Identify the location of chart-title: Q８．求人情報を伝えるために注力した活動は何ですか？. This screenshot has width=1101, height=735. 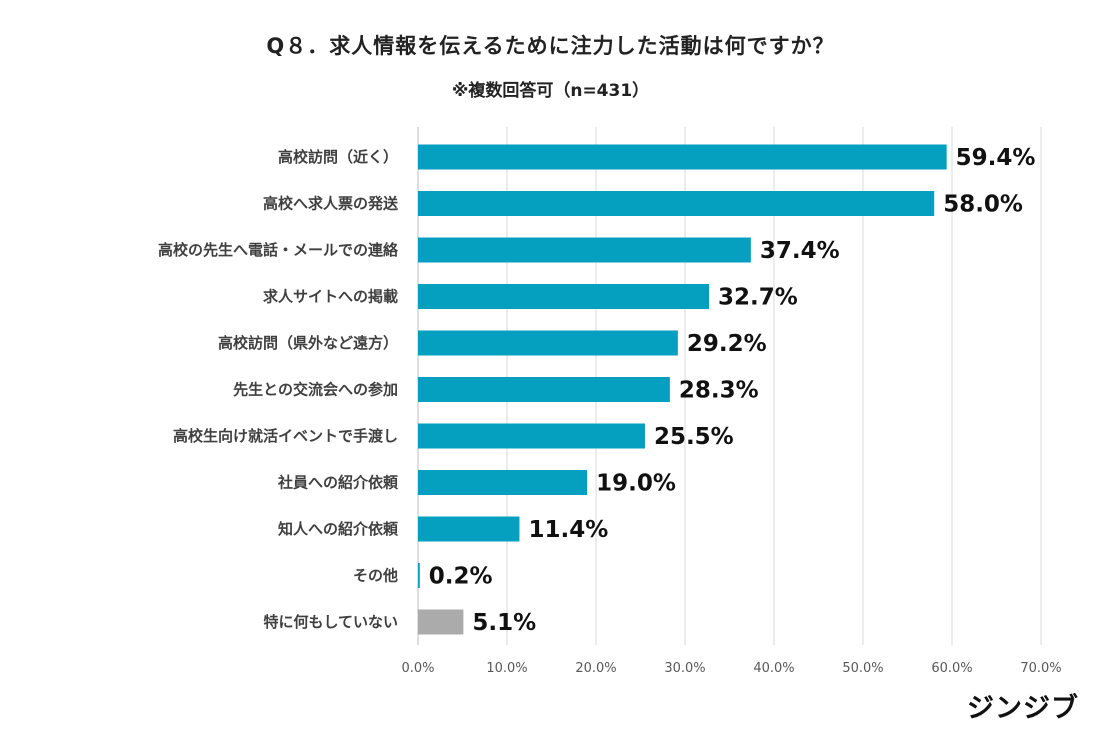
(550, 46).